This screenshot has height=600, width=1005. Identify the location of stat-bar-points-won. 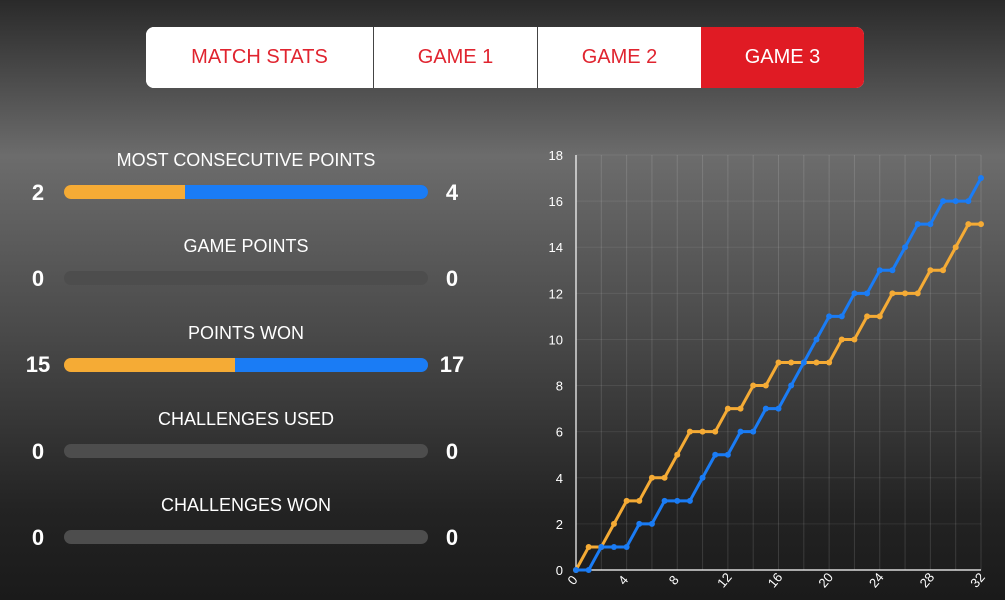
(246, 365).